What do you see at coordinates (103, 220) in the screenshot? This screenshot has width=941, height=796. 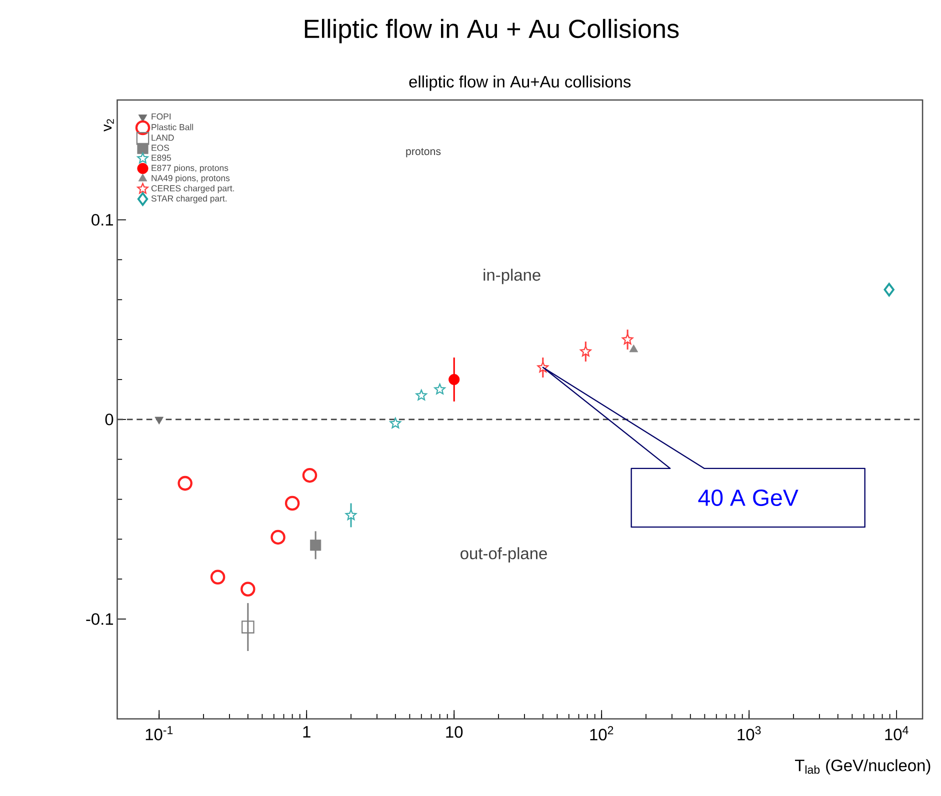 I see `y-tick-label: 0.1` at bounding box center [103, 220].